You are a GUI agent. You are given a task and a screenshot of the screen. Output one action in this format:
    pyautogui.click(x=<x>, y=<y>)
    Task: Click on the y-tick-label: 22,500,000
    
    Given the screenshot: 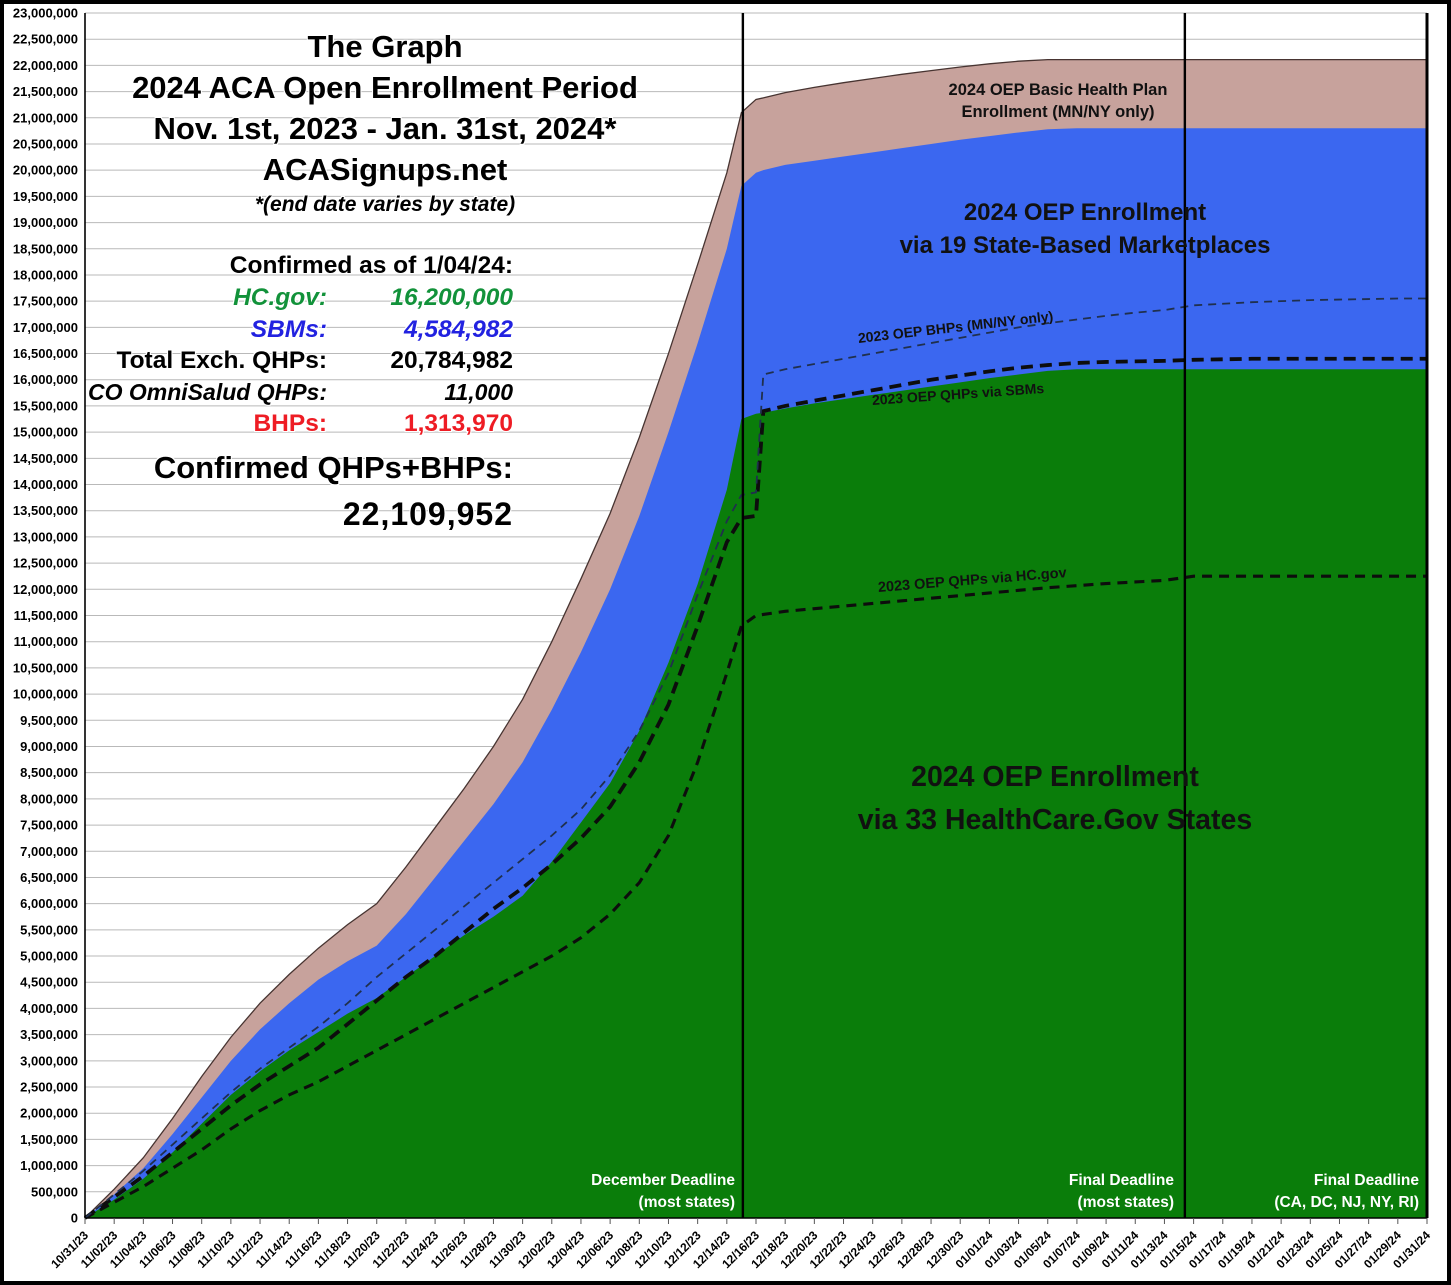 What is the action you would take?
    pyautogui.click(x=45, y=39)
    